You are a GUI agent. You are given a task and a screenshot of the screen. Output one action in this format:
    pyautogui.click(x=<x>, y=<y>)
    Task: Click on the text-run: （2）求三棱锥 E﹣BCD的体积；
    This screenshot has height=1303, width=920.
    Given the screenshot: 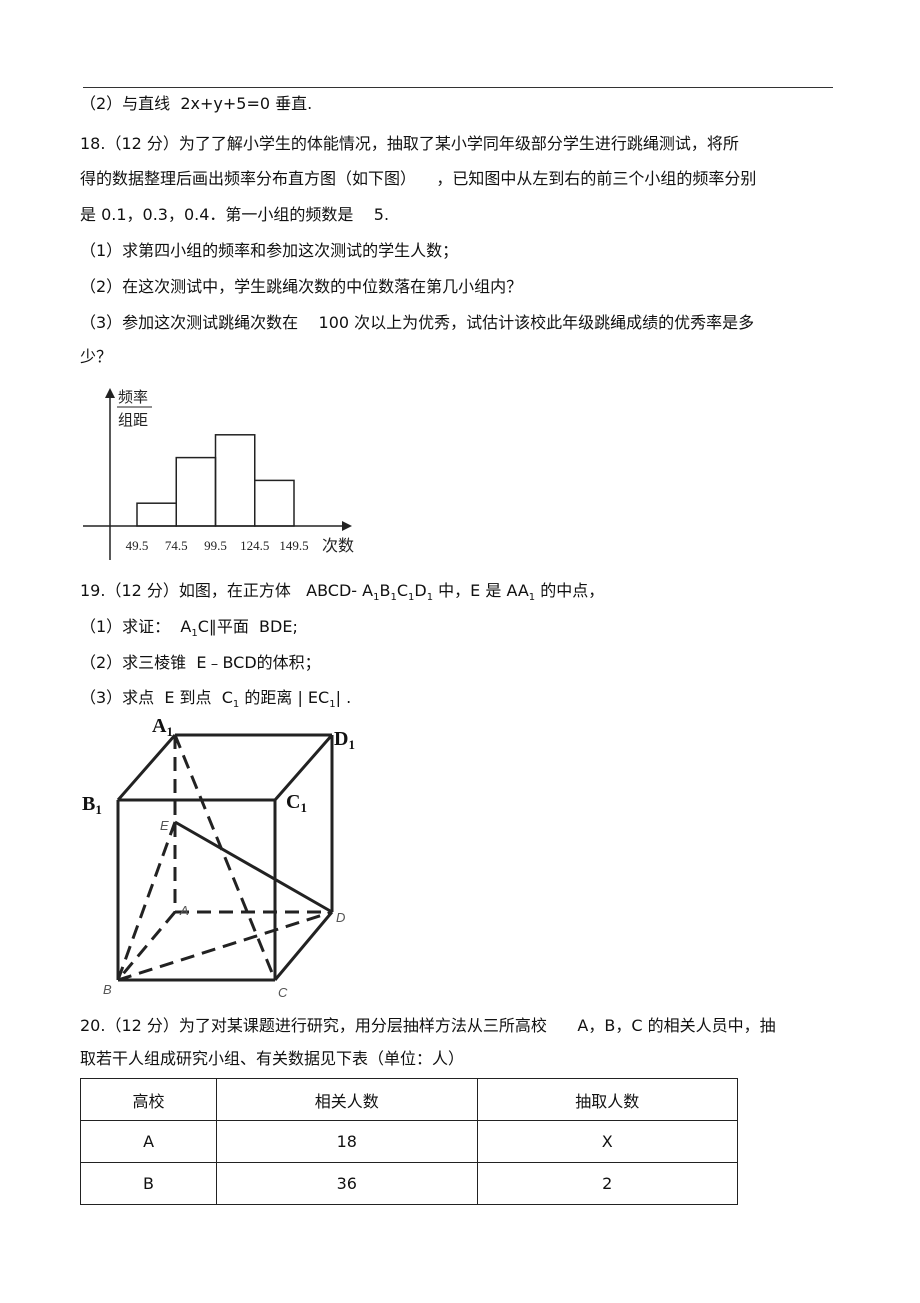 What is the action you would take?
    pyautogui.click(x=200, y=662)
    